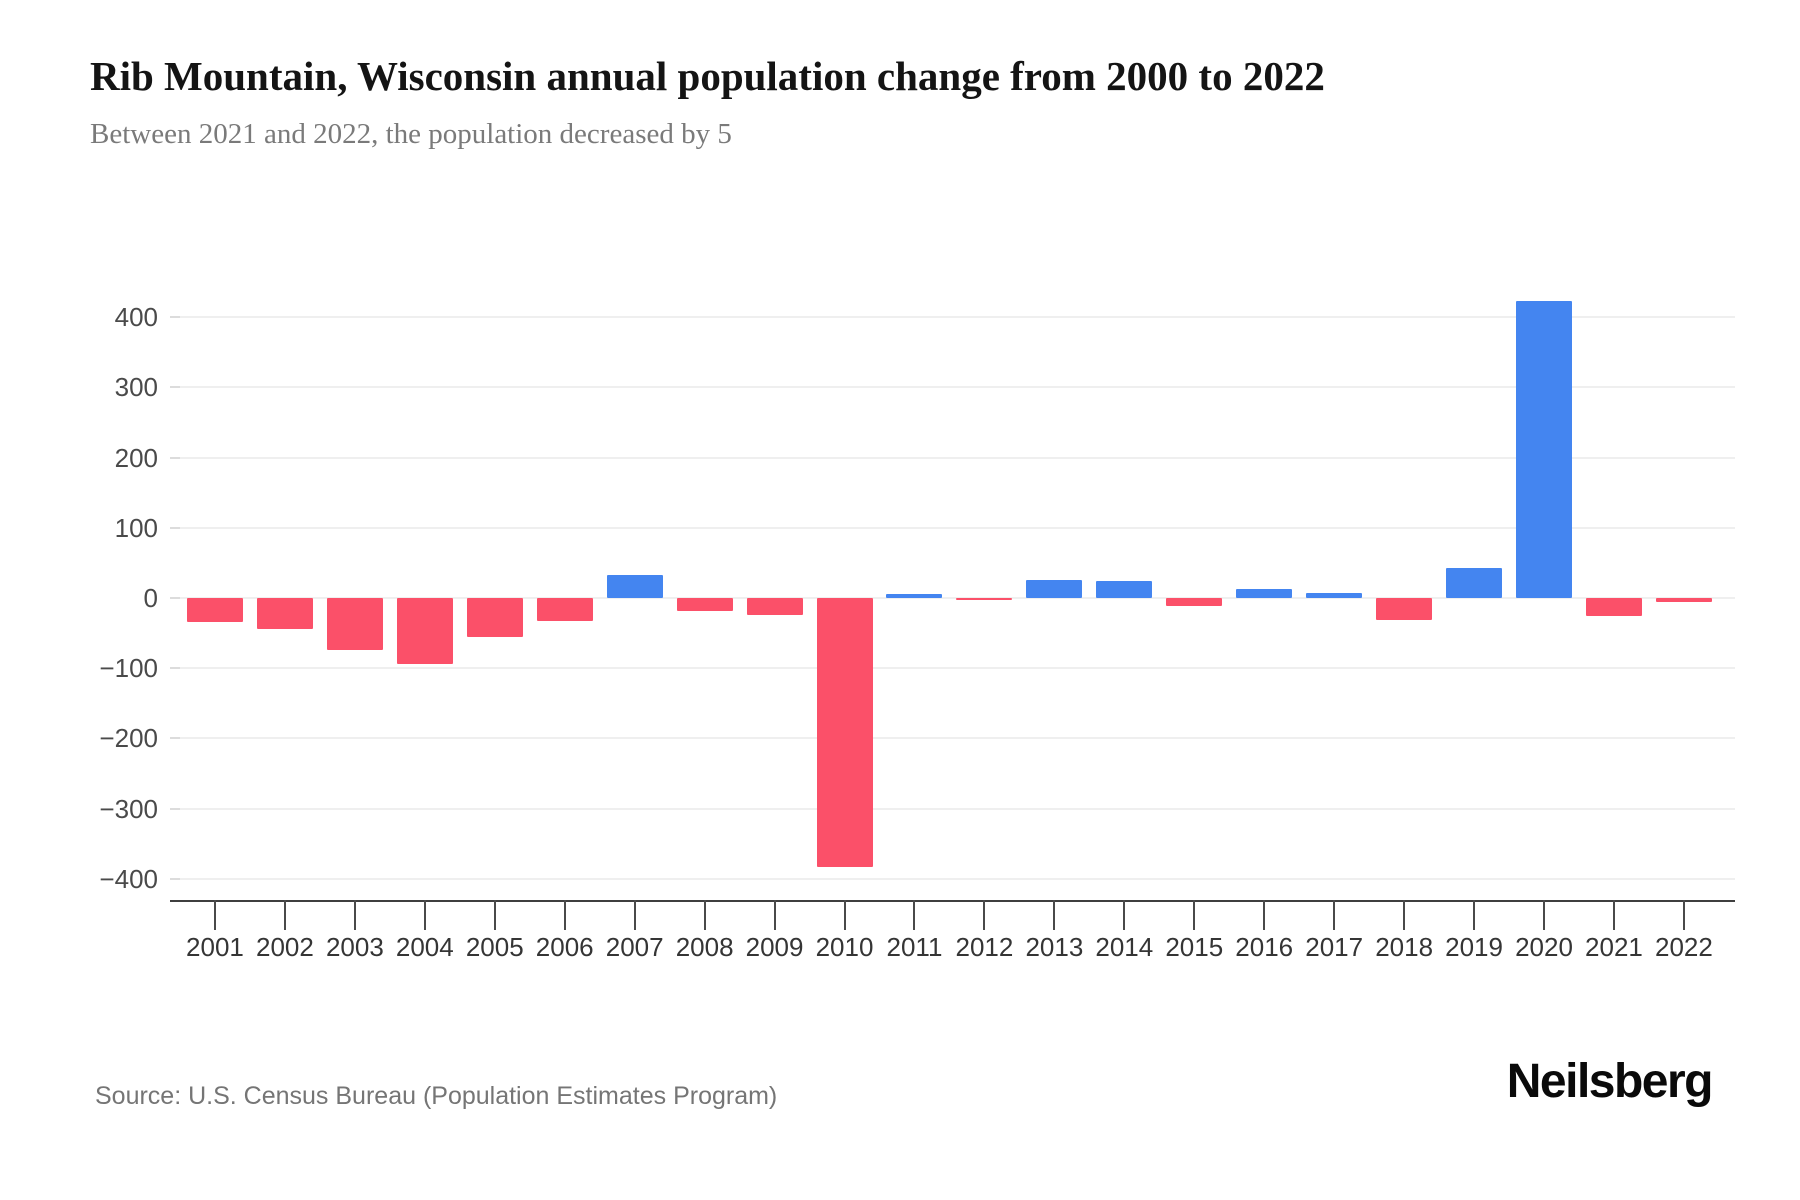 This screenshot has width=1800, height=1200. Describe the element at coordinates (1054, 589) in the screenshot. I see `bar-2013` at that location.